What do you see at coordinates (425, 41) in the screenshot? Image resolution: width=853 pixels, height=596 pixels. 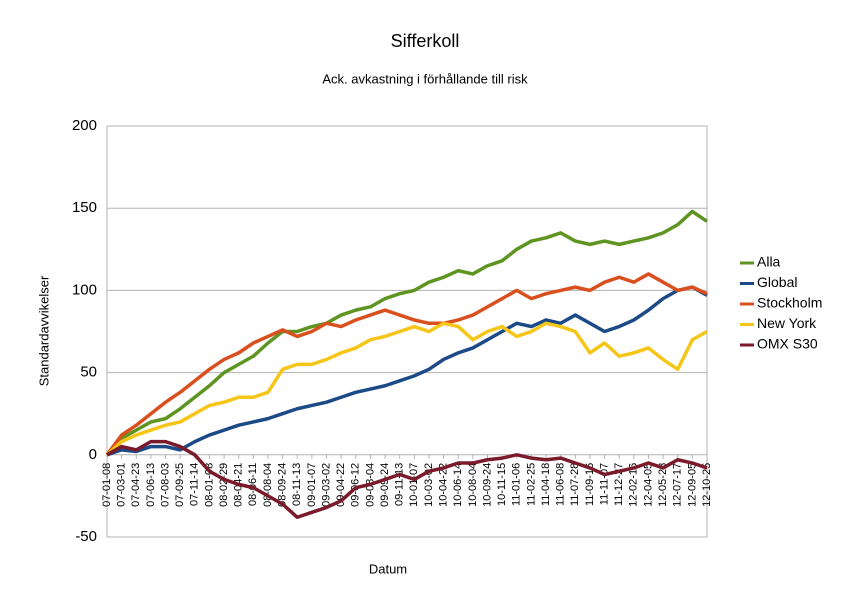 I see `chart-title: Sifferkoll` at bounding box center [425, 41].